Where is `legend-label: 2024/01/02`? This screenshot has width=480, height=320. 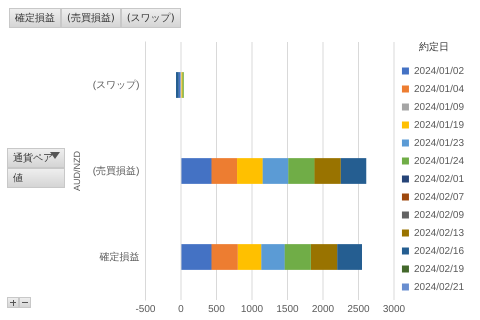 legend-label: 2024/01/02 is located at coordinates (439, 71).